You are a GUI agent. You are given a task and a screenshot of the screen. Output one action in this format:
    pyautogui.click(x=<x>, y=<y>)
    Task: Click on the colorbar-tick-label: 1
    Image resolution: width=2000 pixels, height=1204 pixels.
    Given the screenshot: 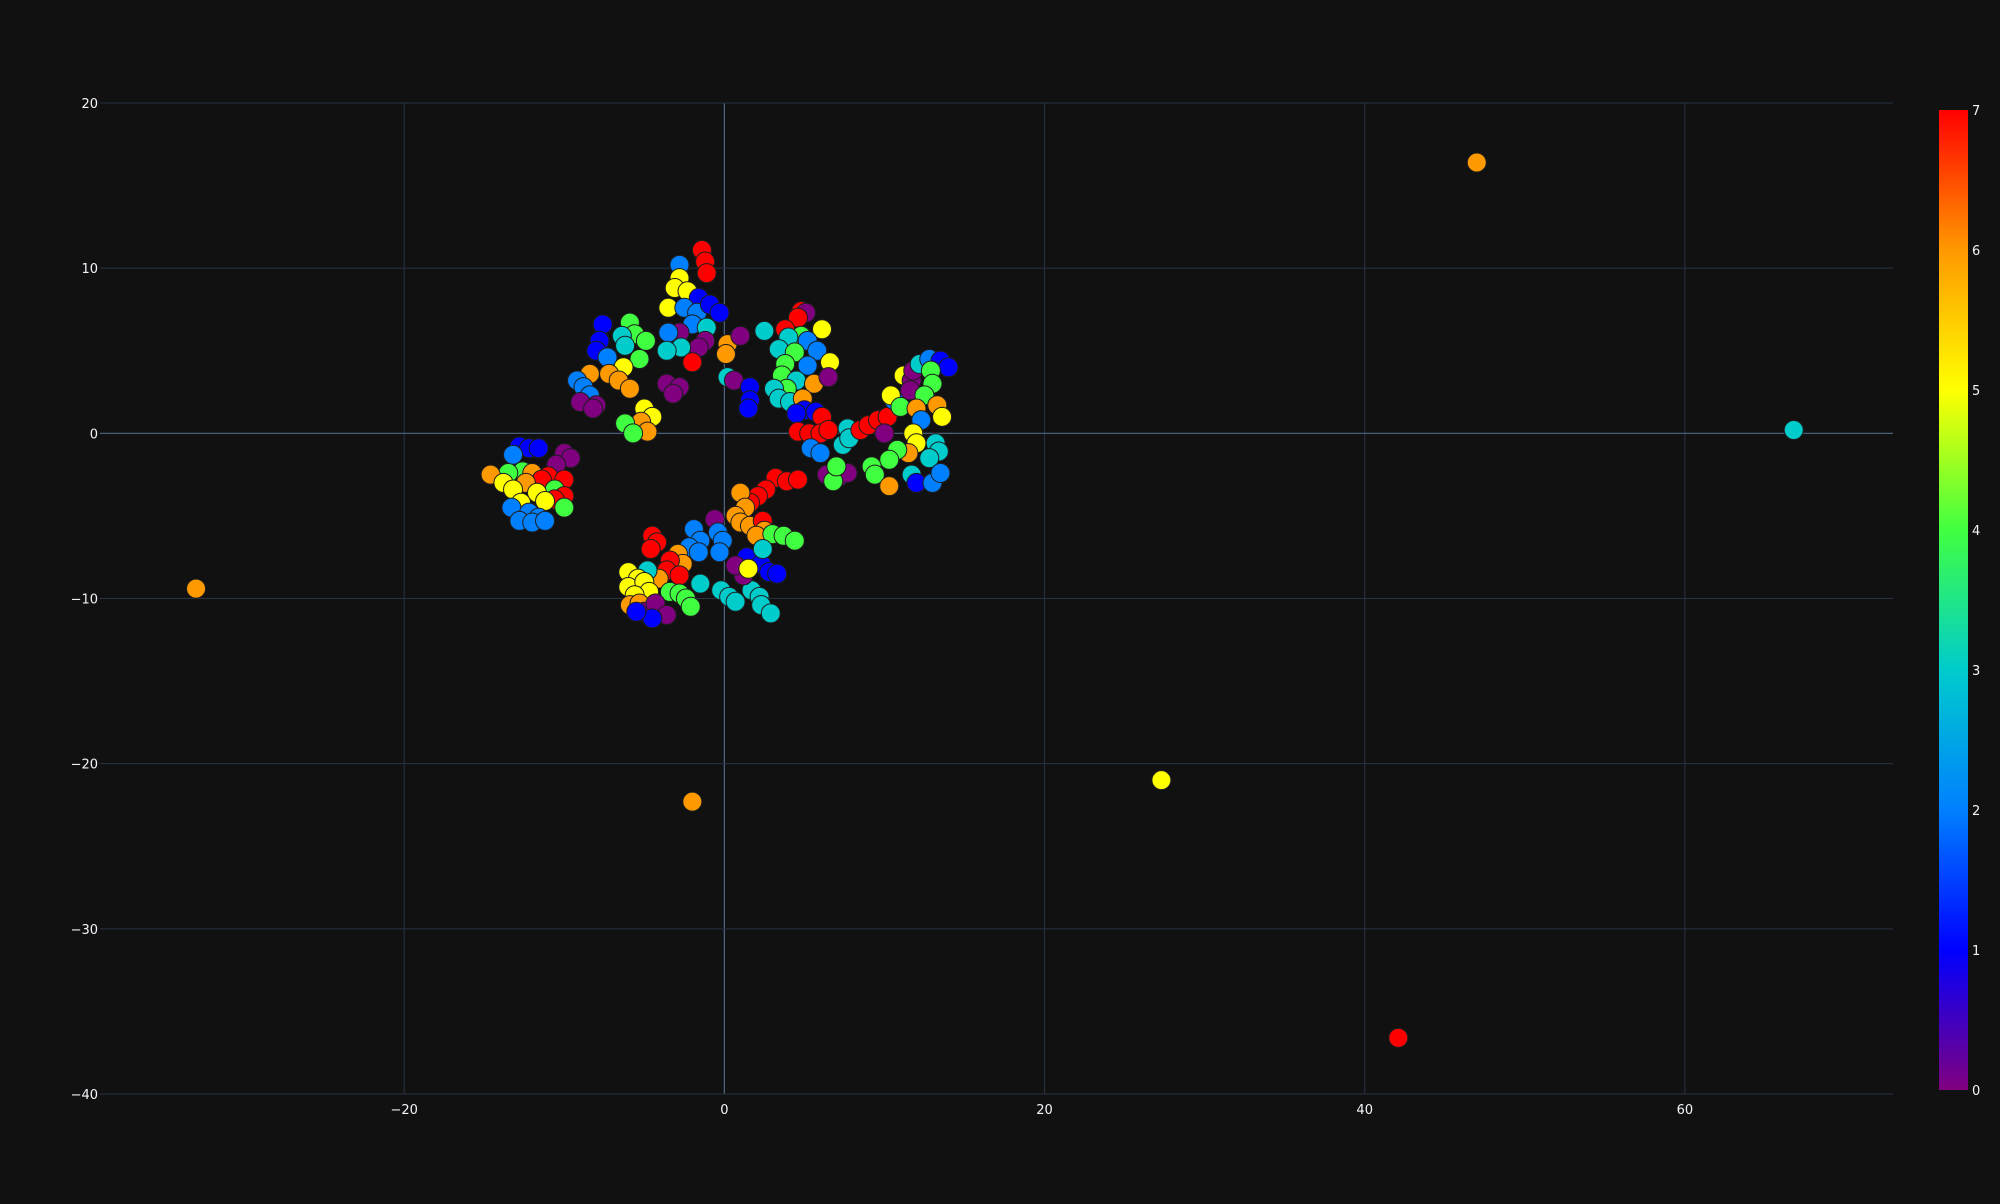 What is the action you would take?
    pyautogui.click(x=1976, y=951)
    